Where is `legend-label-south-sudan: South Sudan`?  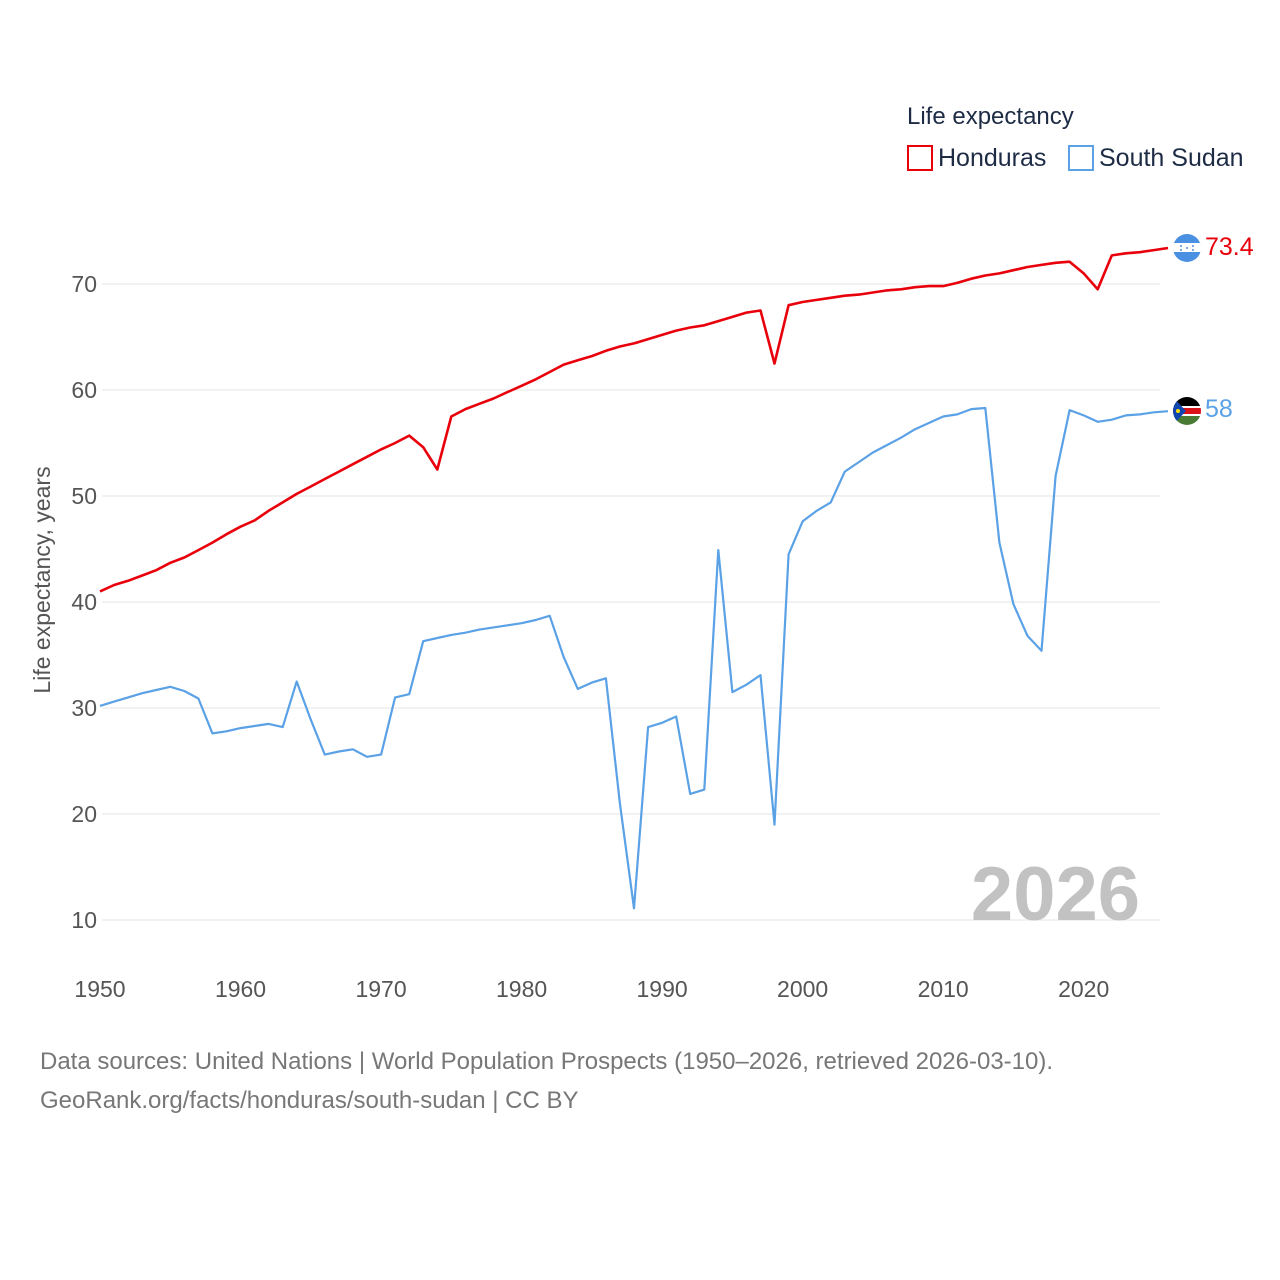
legend-label-south-sudan: South Sudan is located at coordinates (1171, 158).